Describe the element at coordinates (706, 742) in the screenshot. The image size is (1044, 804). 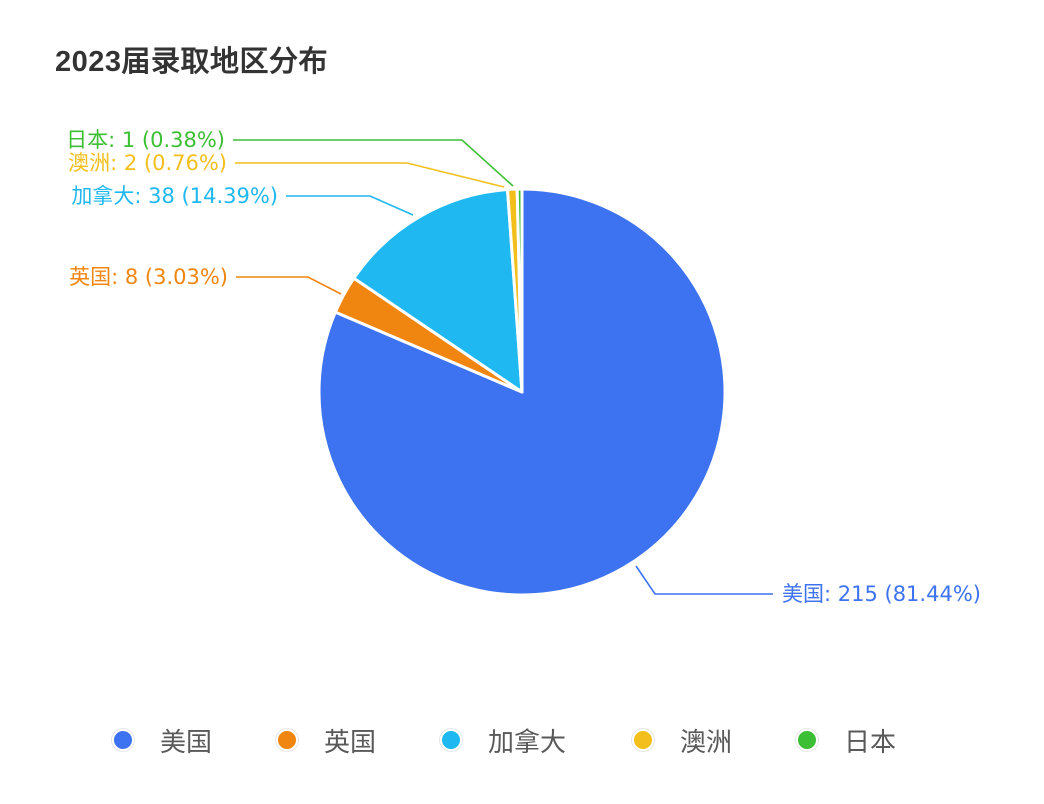
I see `legend-label: 澳洲` at that location.